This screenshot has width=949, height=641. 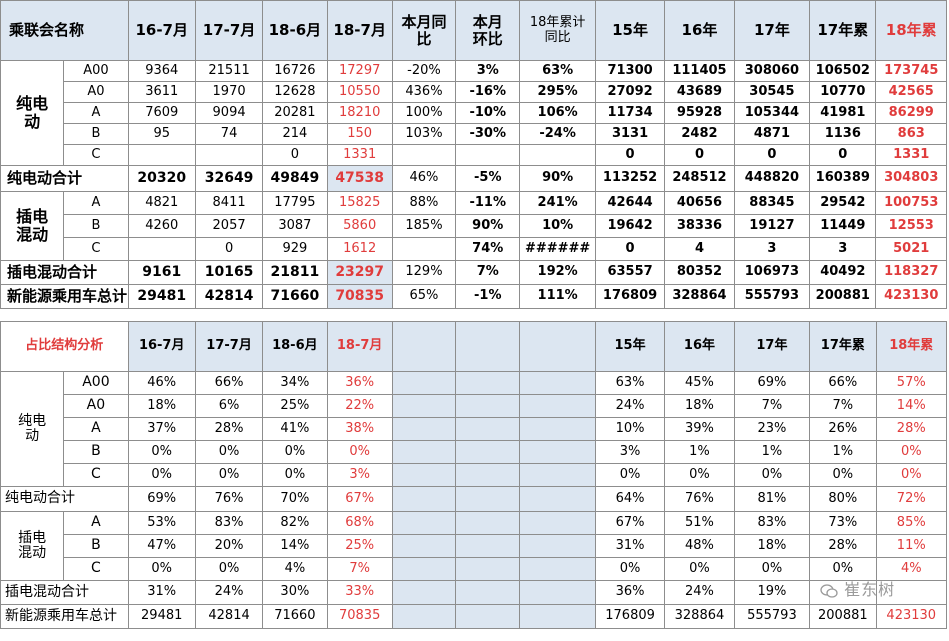 What do you see at coordinates (630, 272) in the screenshot?
I see `value-cell: 63557` at bounding box center [630, 272].